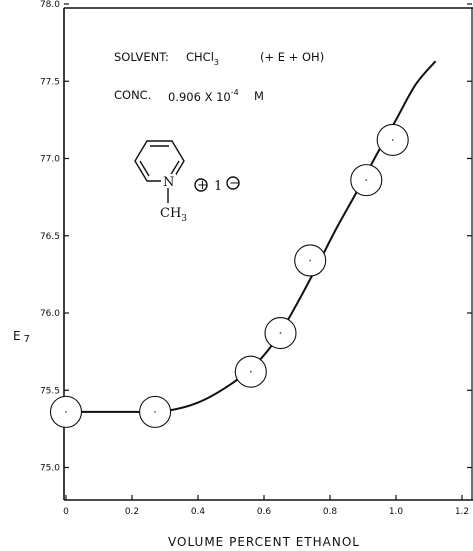  Describe the element at coordinates (141, 57) in the screenshot. I see `solvent-label: SOLVENT:` at that location.